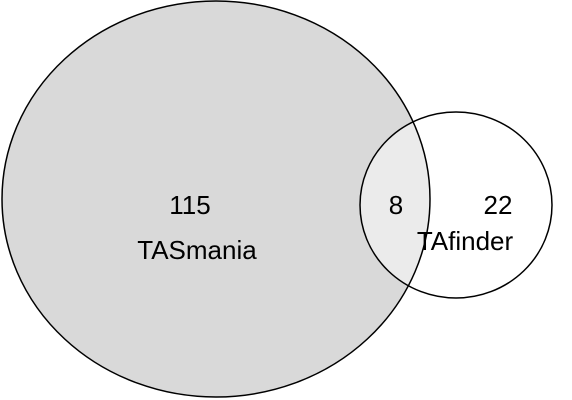  What do you see at coordinates (189, 205) in the screenshot?
I see `set-count: 115` at bounding box center [189, 205].